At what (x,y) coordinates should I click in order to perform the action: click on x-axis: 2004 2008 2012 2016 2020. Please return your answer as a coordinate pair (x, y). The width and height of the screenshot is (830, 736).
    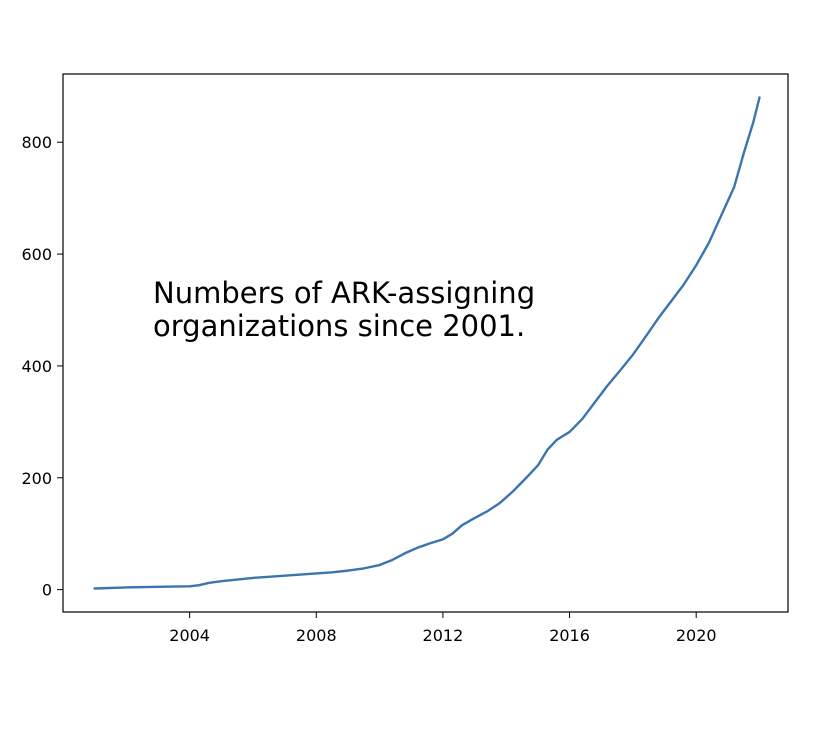
    Looking at the image, I should click on (443, 628).